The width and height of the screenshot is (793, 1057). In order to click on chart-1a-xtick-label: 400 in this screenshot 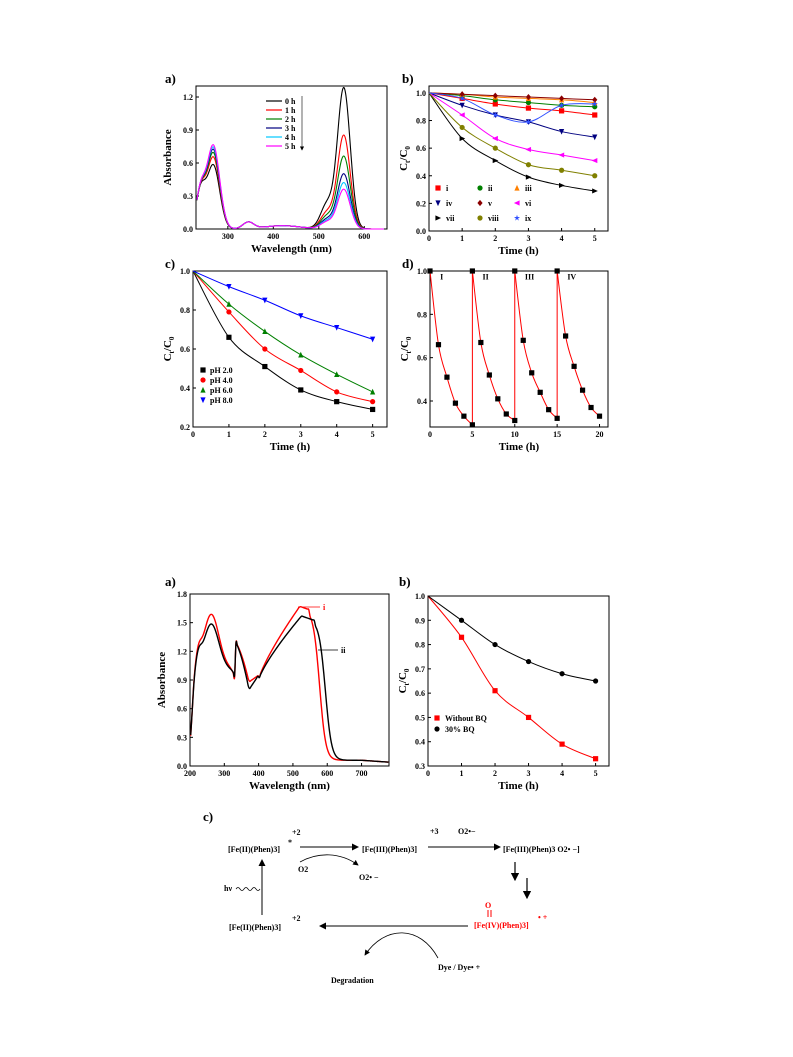, I will do `click(273, 236)`.